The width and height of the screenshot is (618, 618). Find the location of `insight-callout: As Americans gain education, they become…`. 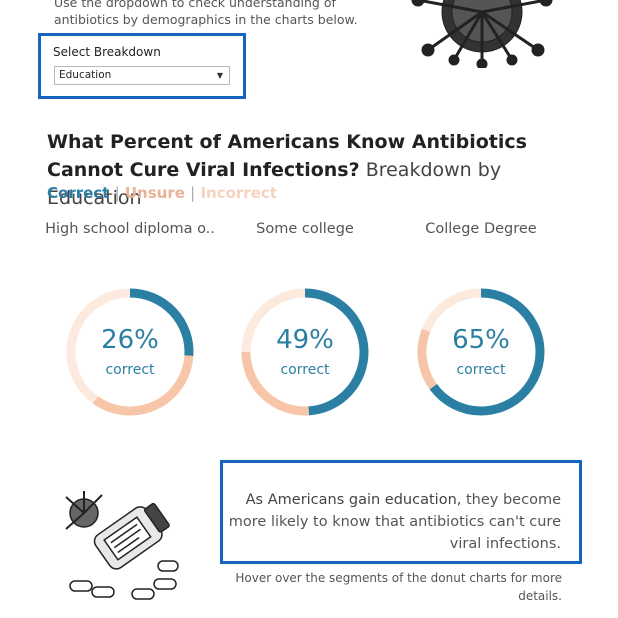

insight-callout: As Americans gain education, they become… is located at coordinates (401, 512).